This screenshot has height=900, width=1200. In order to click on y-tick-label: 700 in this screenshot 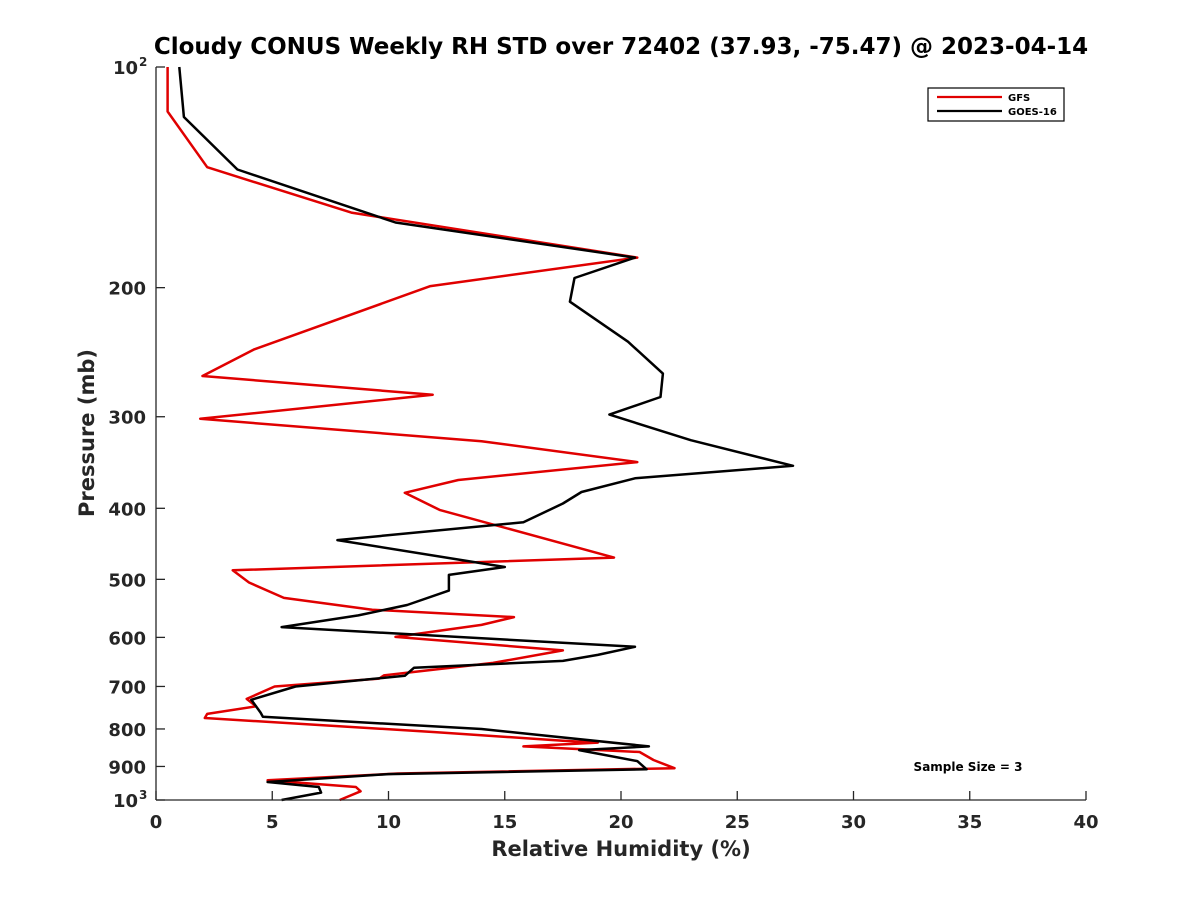, I will do `click(127, 687)`.